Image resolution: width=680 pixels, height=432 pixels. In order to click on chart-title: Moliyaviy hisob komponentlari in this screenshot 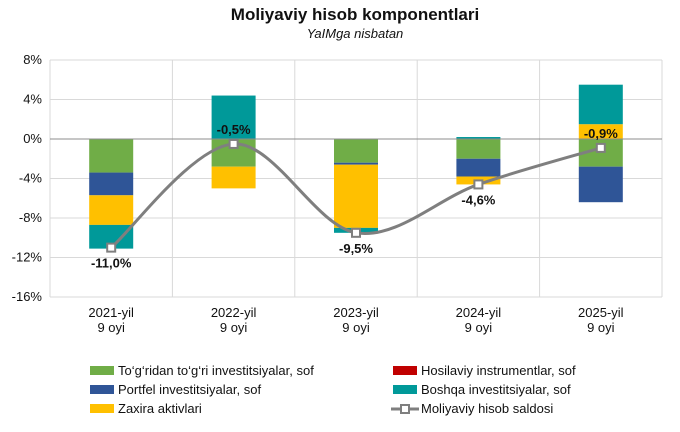, I will do `click(355, 14)`.